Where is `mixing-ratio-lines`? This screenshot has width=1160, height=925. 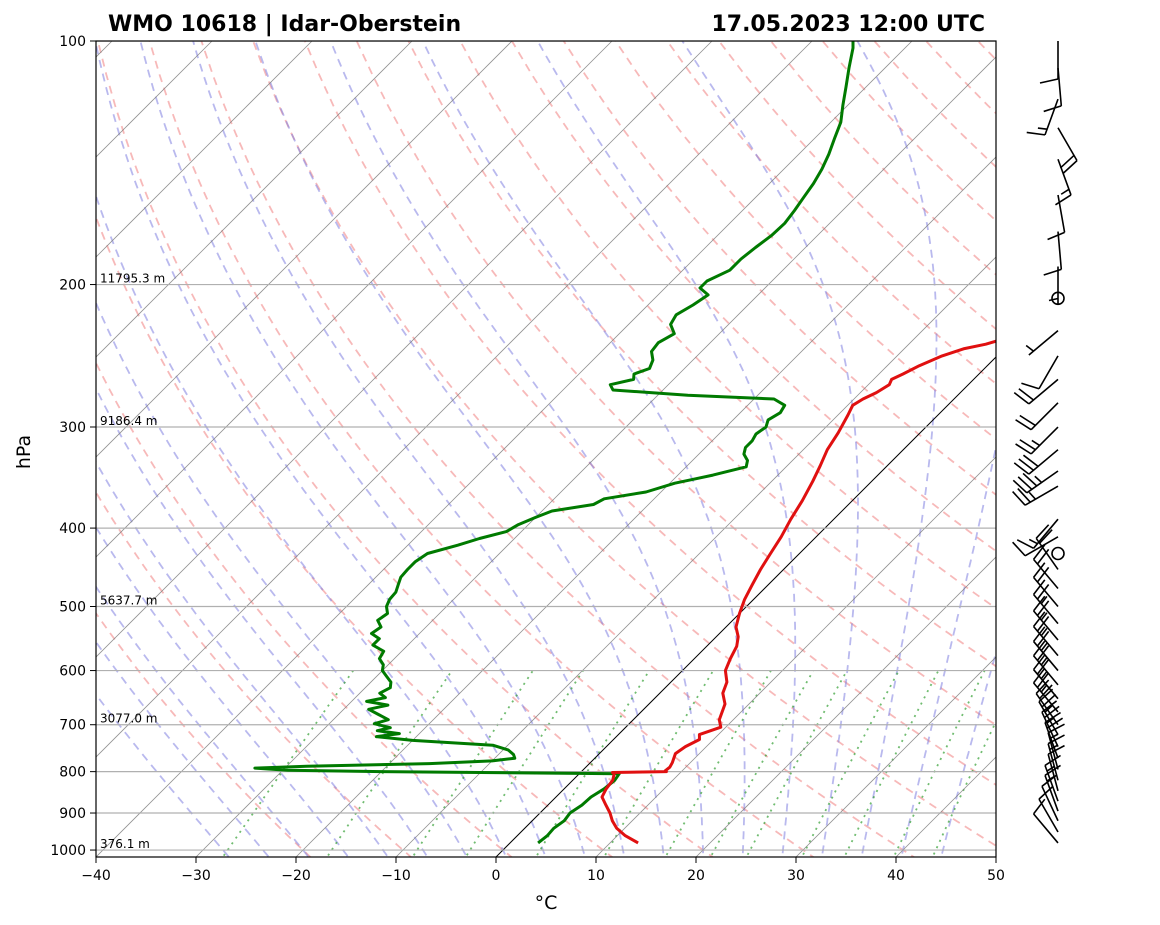 mixing-ratio-lines is located at coordinates (608, 763).